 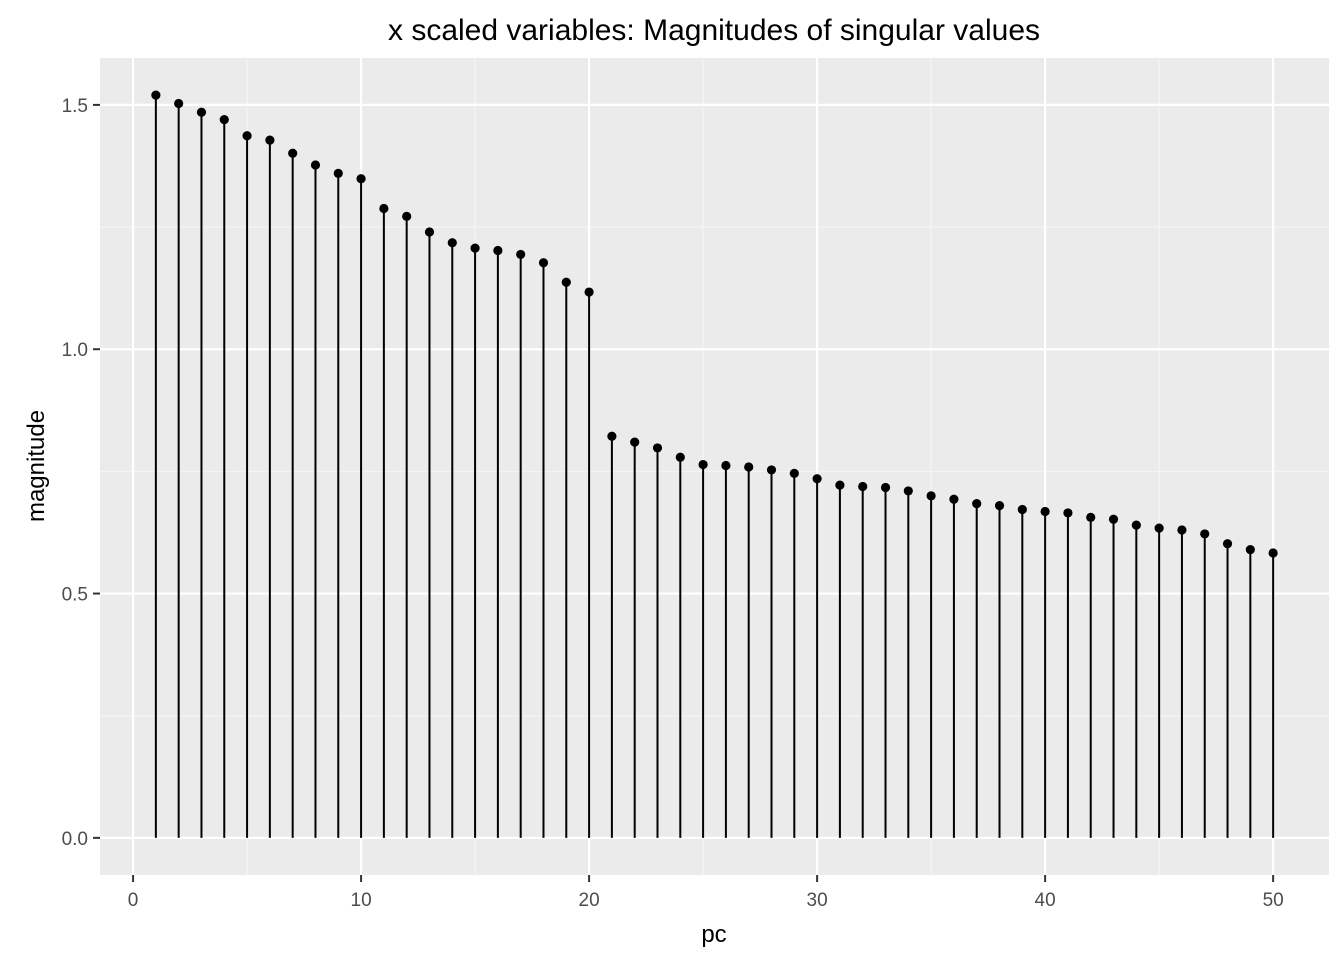 What do you see at coordinates (361, 900) in the screenshot?
I see `x-tick-label: 10` at bounding box center [361, 900].